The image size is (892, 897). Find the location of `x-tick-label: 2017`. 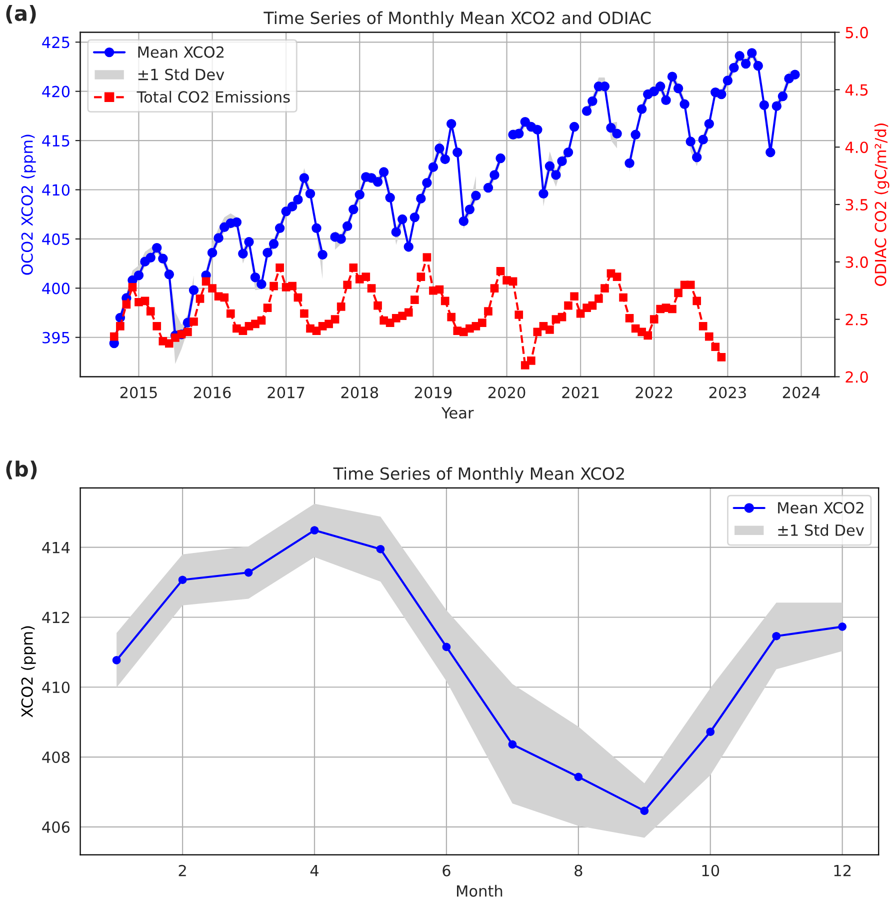

x-tick-label: 2017 is located at coordinates (286, 392).